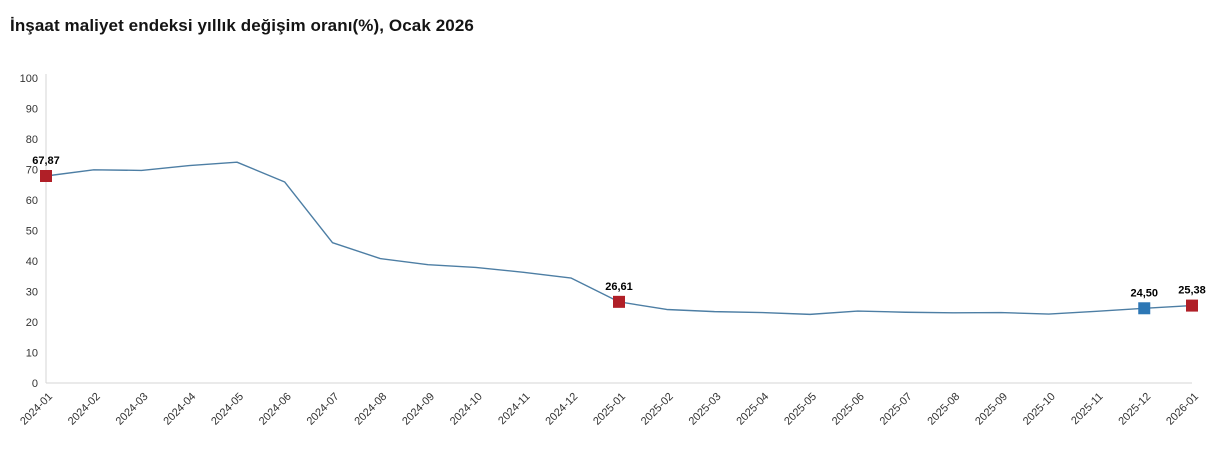  What do you see at coordinates (705, 409) in the screenshot?
I see `x-axis-tick-label: 2025-03` at bounding box center [705, 409].